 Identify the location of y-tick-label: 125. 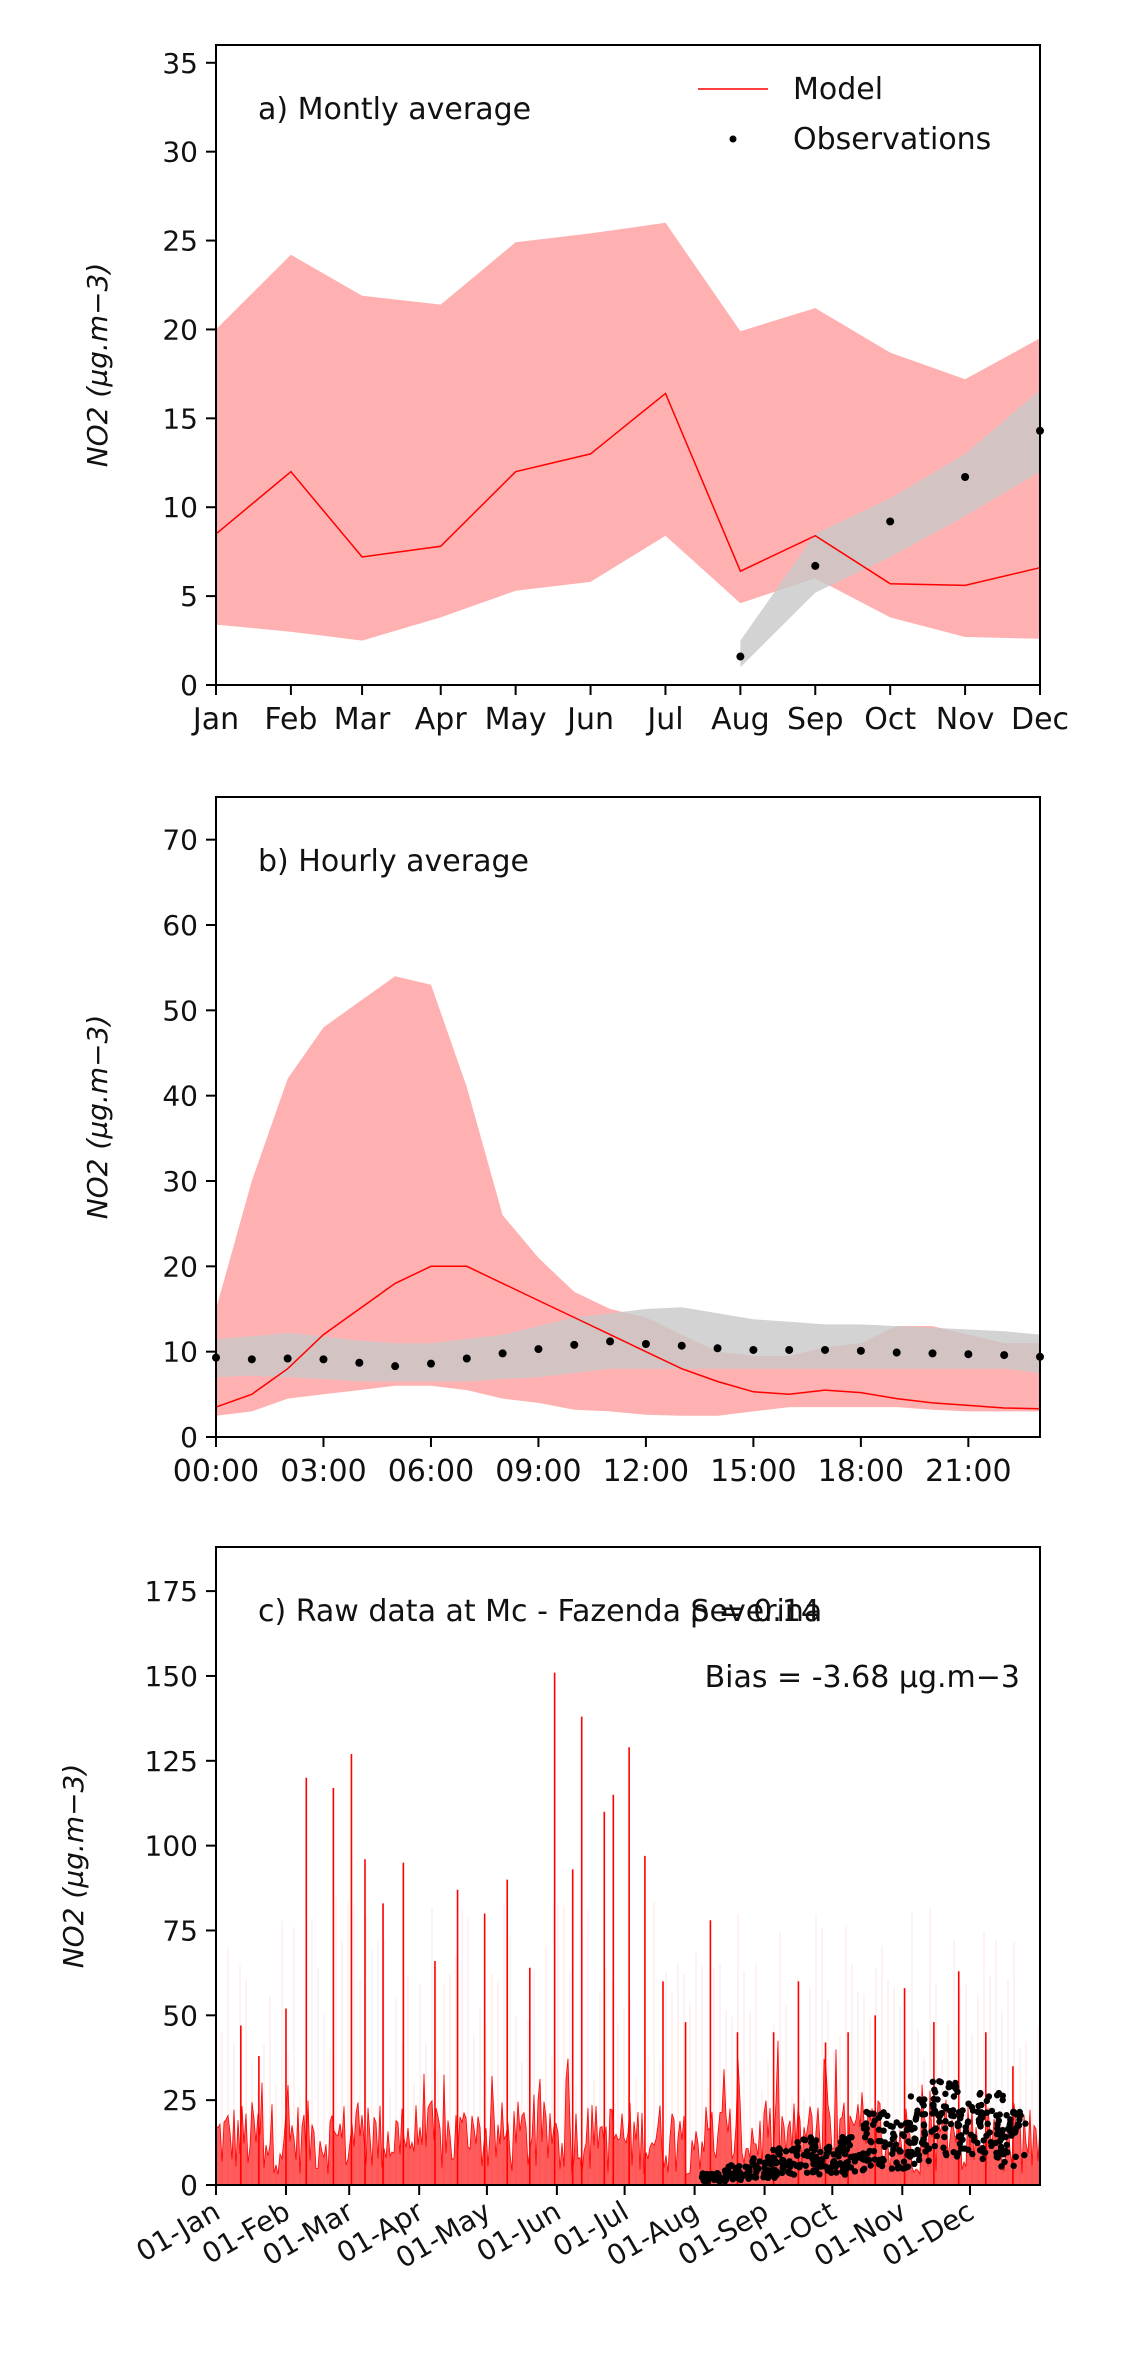
(171, 1761).